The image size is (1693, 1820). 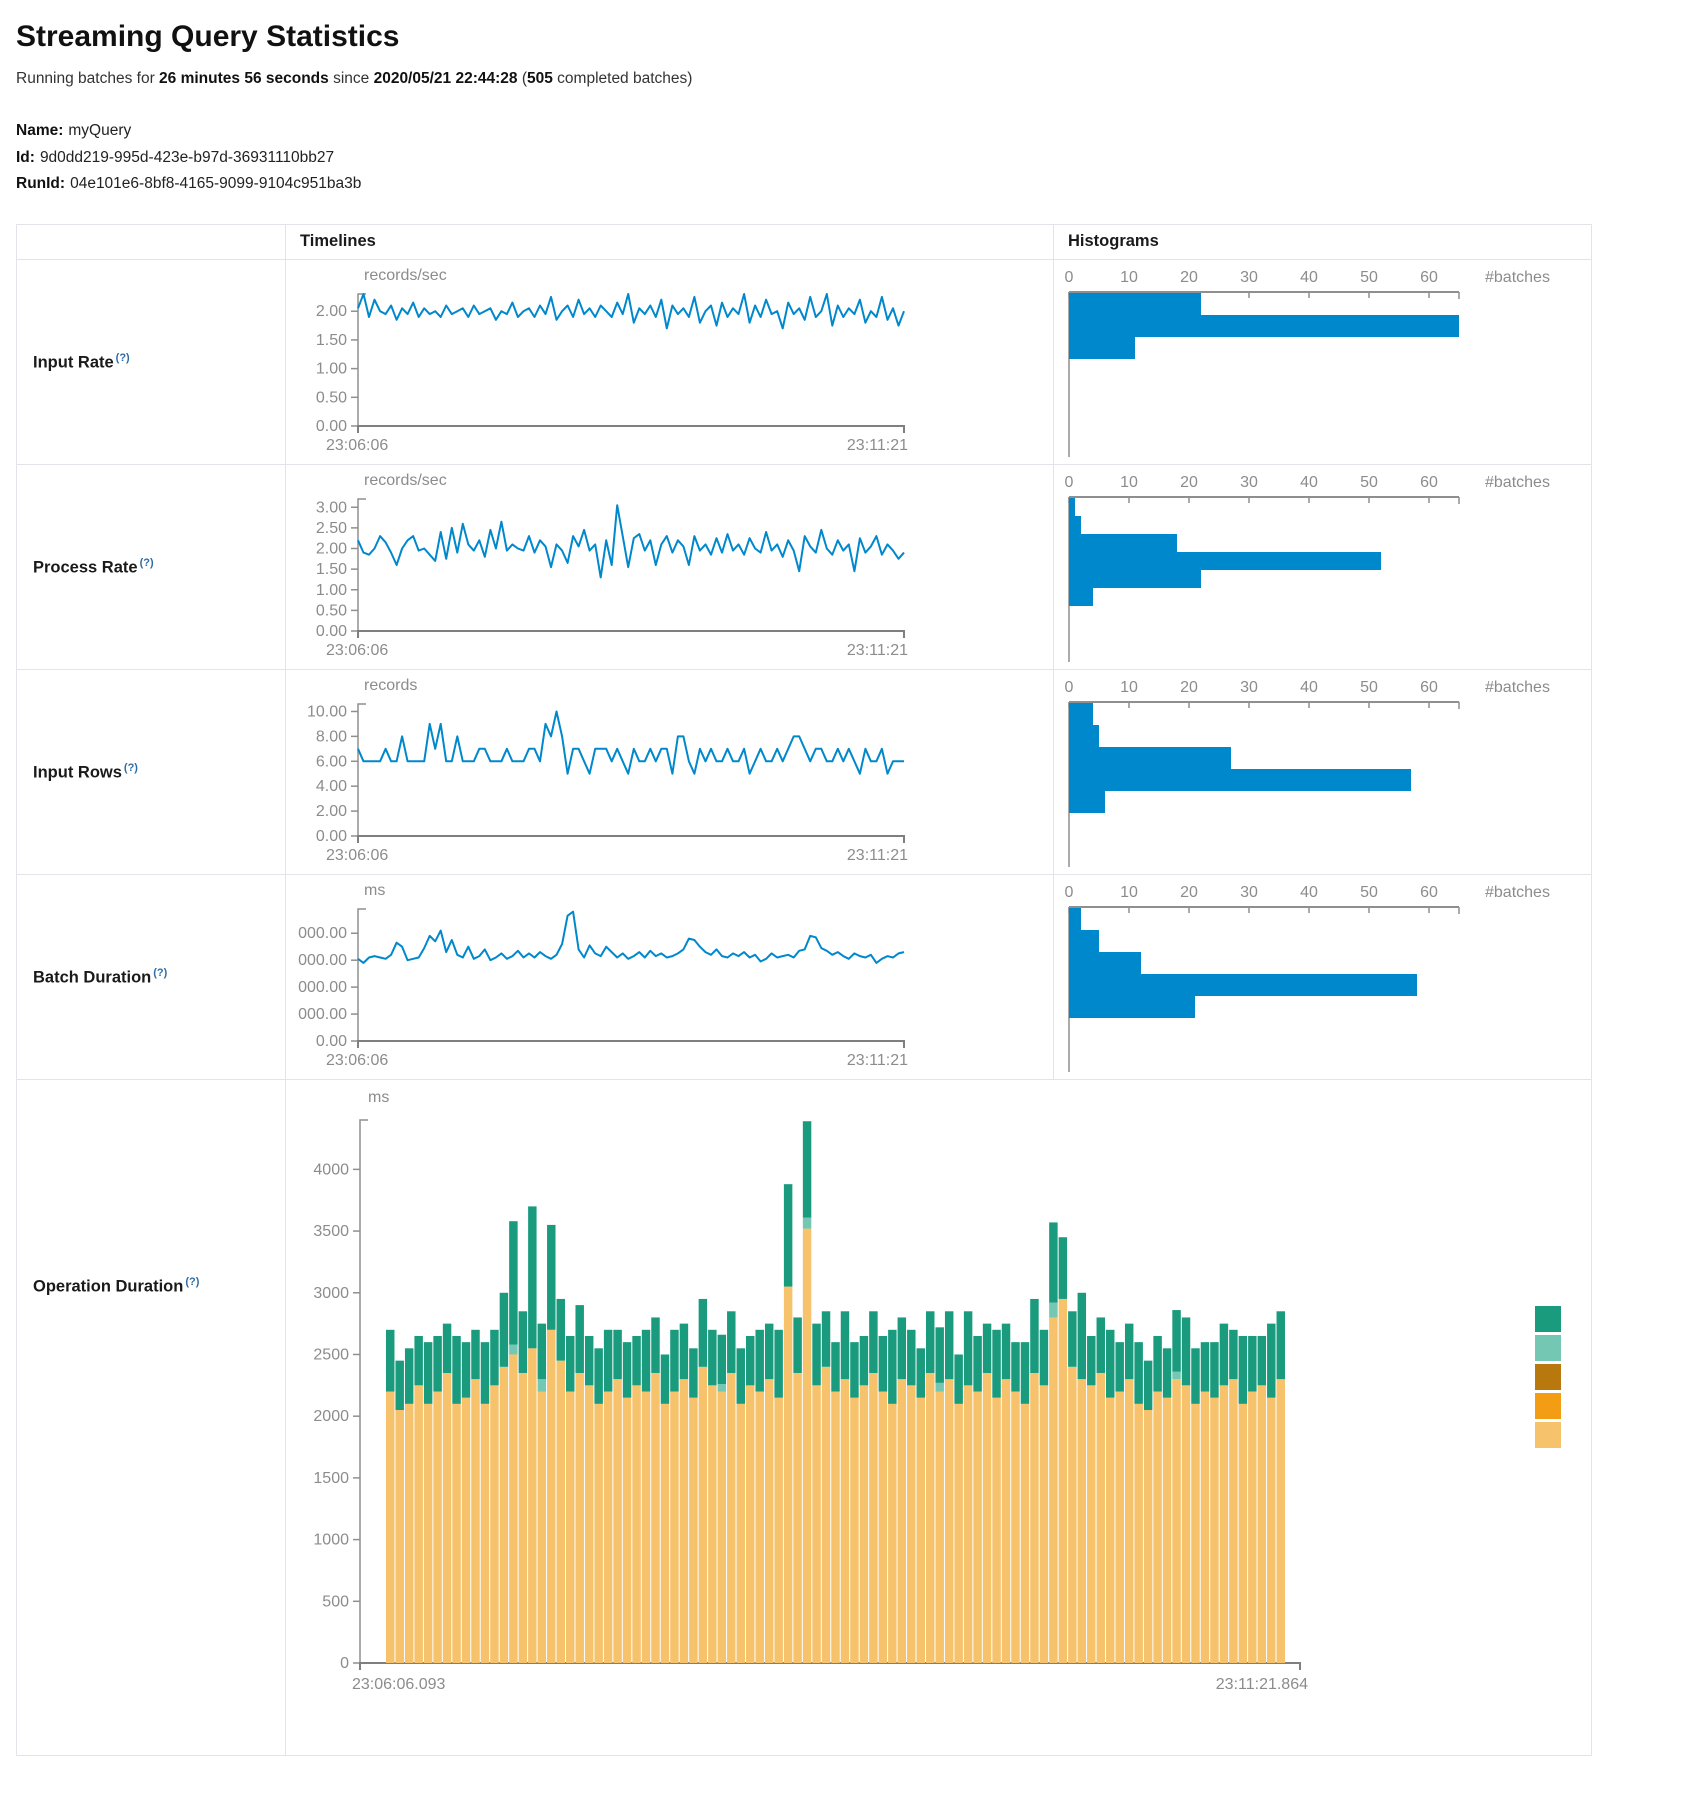 I want to click on svg-text: 23:11:21.864, so click(x=1262, y=1684).